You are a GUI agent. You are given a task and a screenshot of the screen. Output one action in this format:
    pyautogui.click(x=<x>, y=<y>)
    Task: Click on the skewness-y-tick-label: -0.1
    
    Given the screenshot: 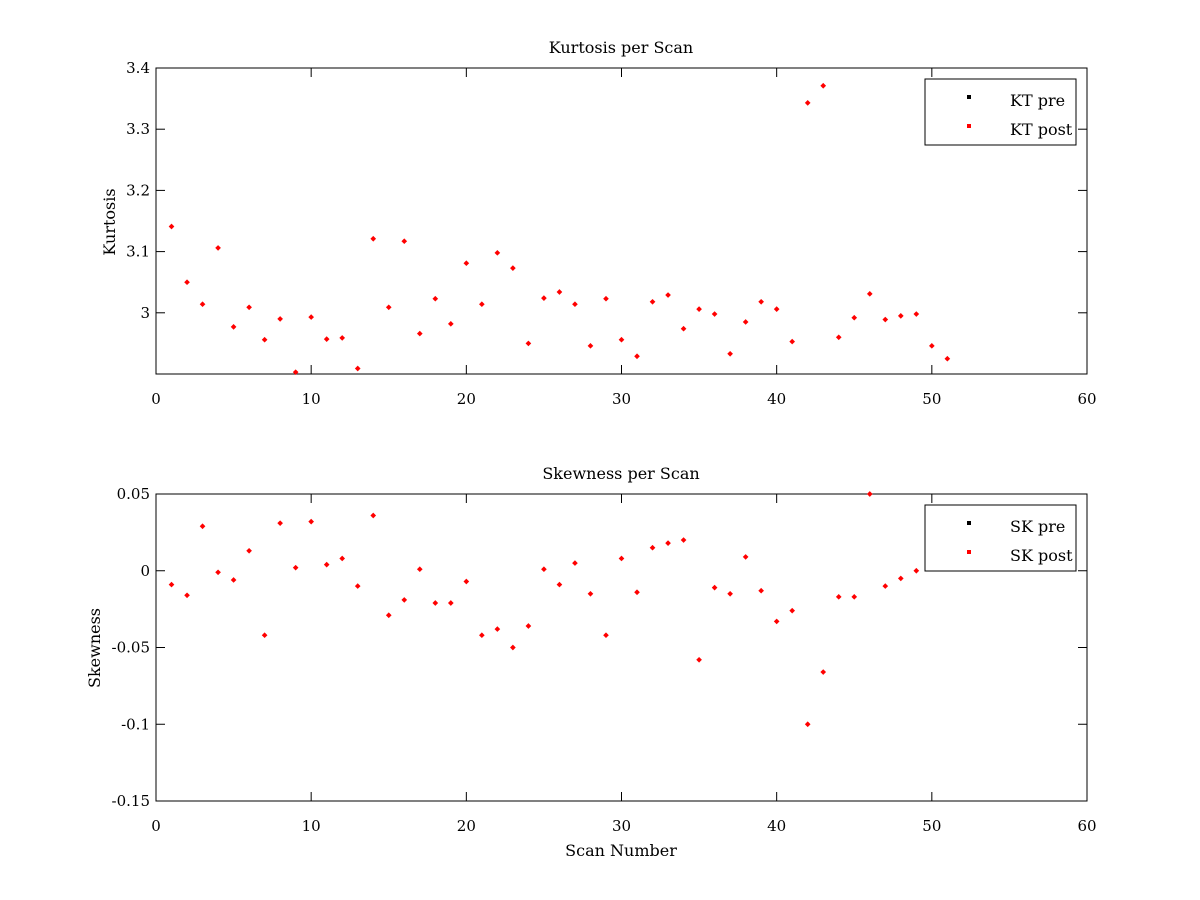 What is the action you would take?
    pyautogui.click(x=135, y=724)
    